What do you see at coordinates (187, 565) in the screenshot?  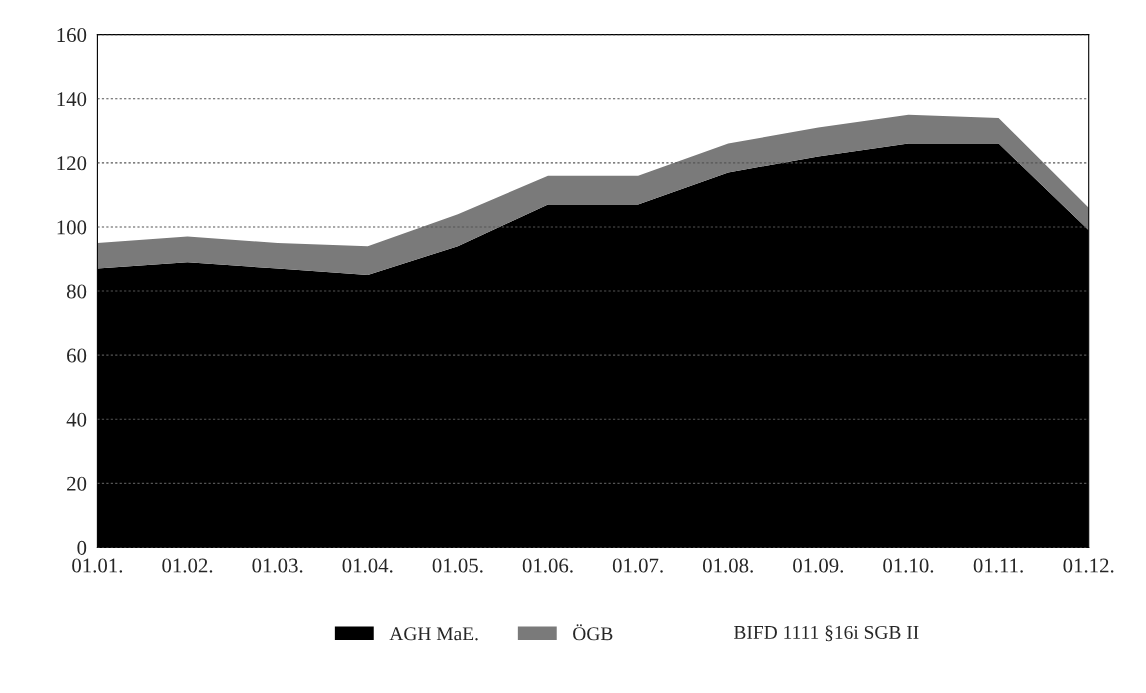 I see `x-tick-label: 01.02.` at bounding box center [187, 565].